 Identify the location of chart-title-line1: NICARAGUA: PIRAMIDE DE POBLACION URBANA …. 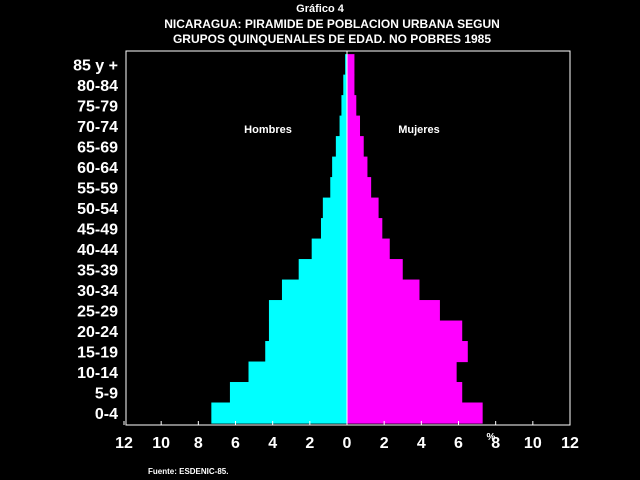
(332, 24).